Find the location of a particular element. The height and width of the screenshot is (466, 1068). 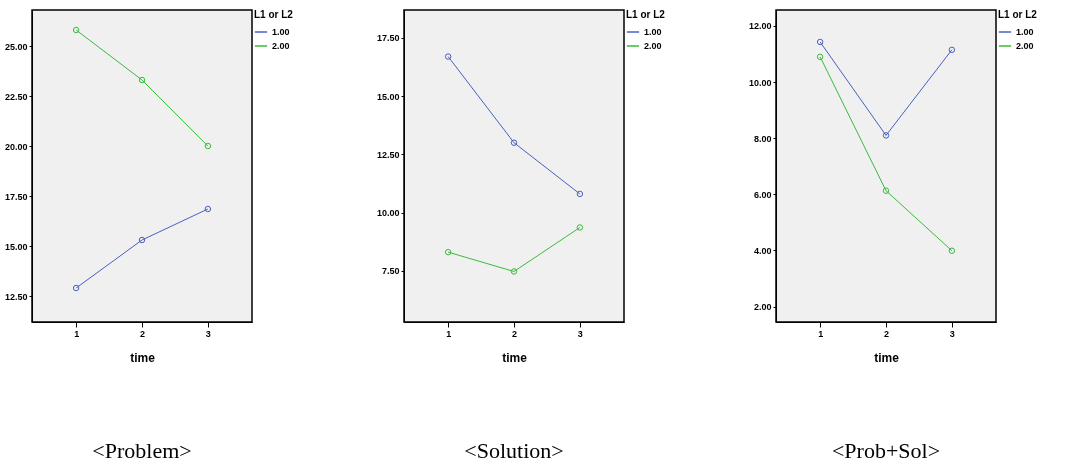

y-tick-label: 12.00 is located at coordinates (760, 26).